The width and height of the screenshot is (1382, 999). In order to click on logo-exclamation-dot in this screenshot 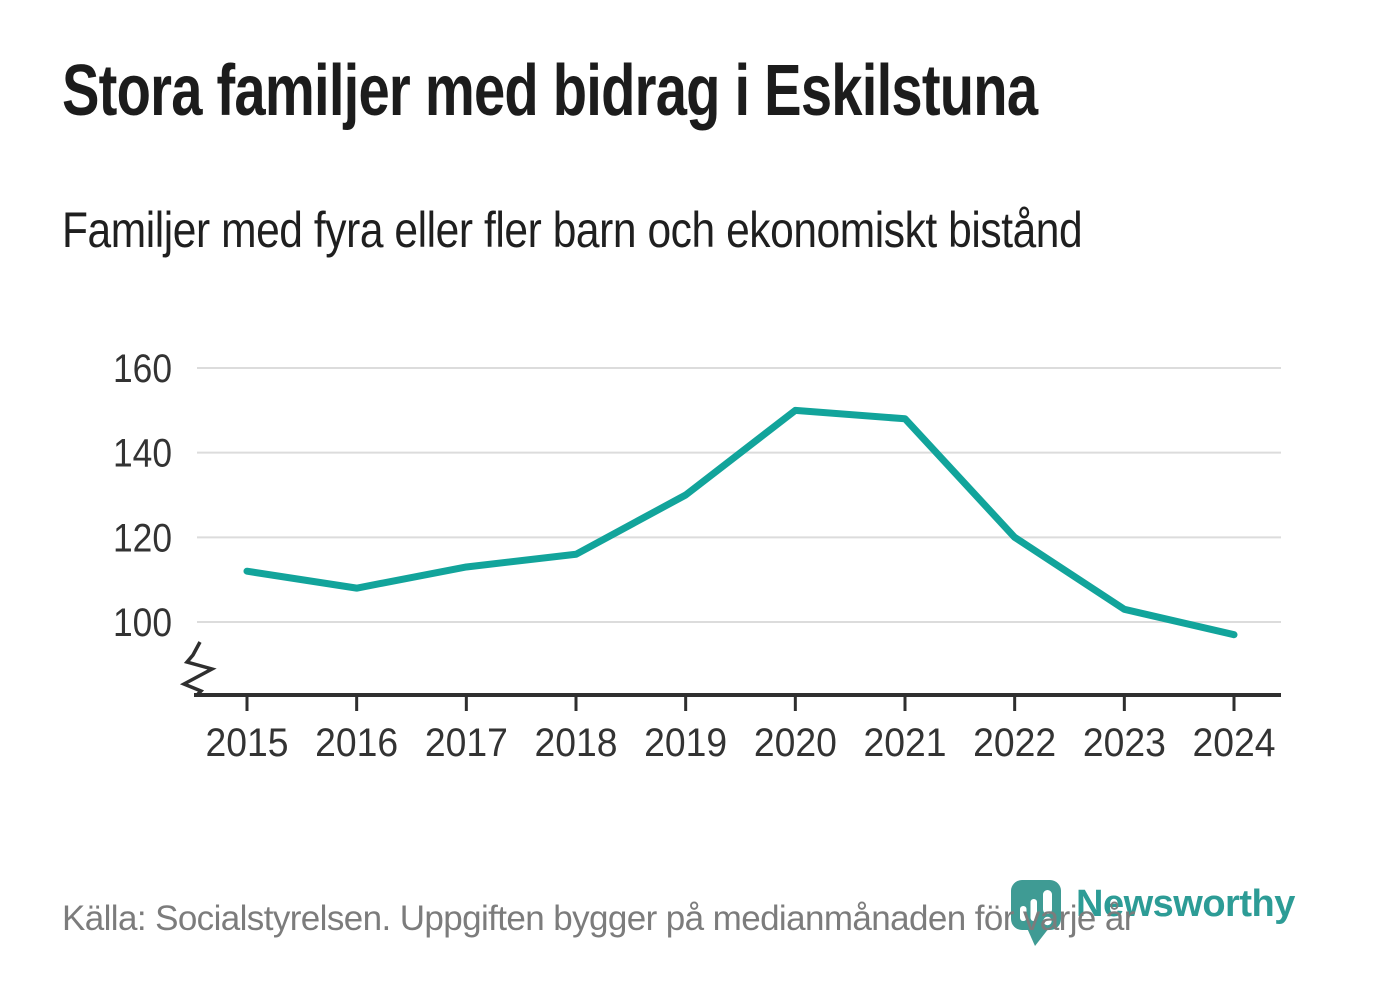, I will do `click(1047, 921)`.